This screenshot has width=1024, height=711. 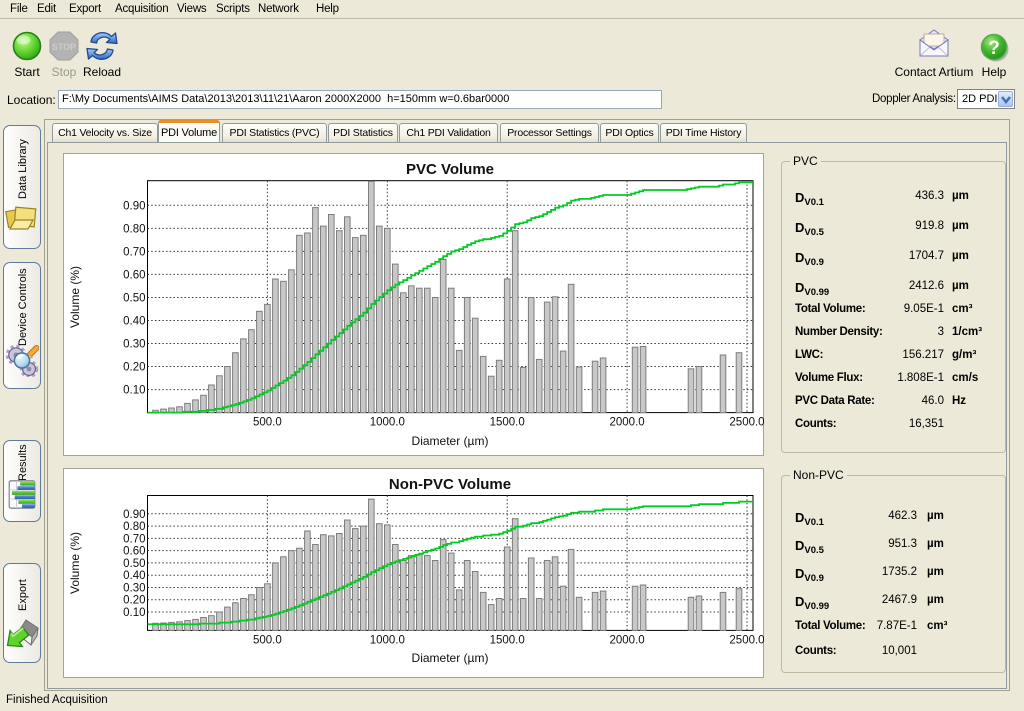 What do you see at coordinates (64, 47) in the screenshot?
I see `svg-text: STOP` at bounding box center [64, 47].